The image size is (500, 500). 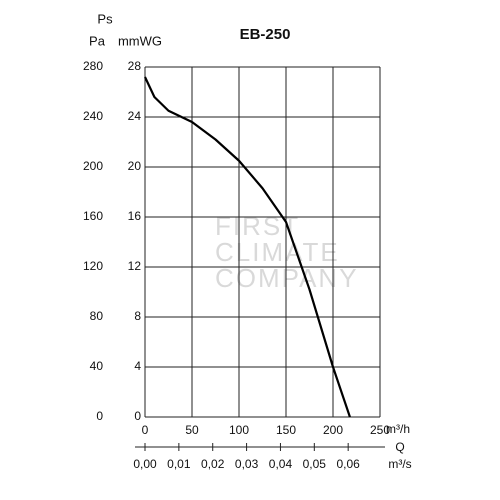 What do you see at coordinates (213, 464) in the screenshot?
I see `x2-tick-label: 0,02` at bounding box center [213, 464].